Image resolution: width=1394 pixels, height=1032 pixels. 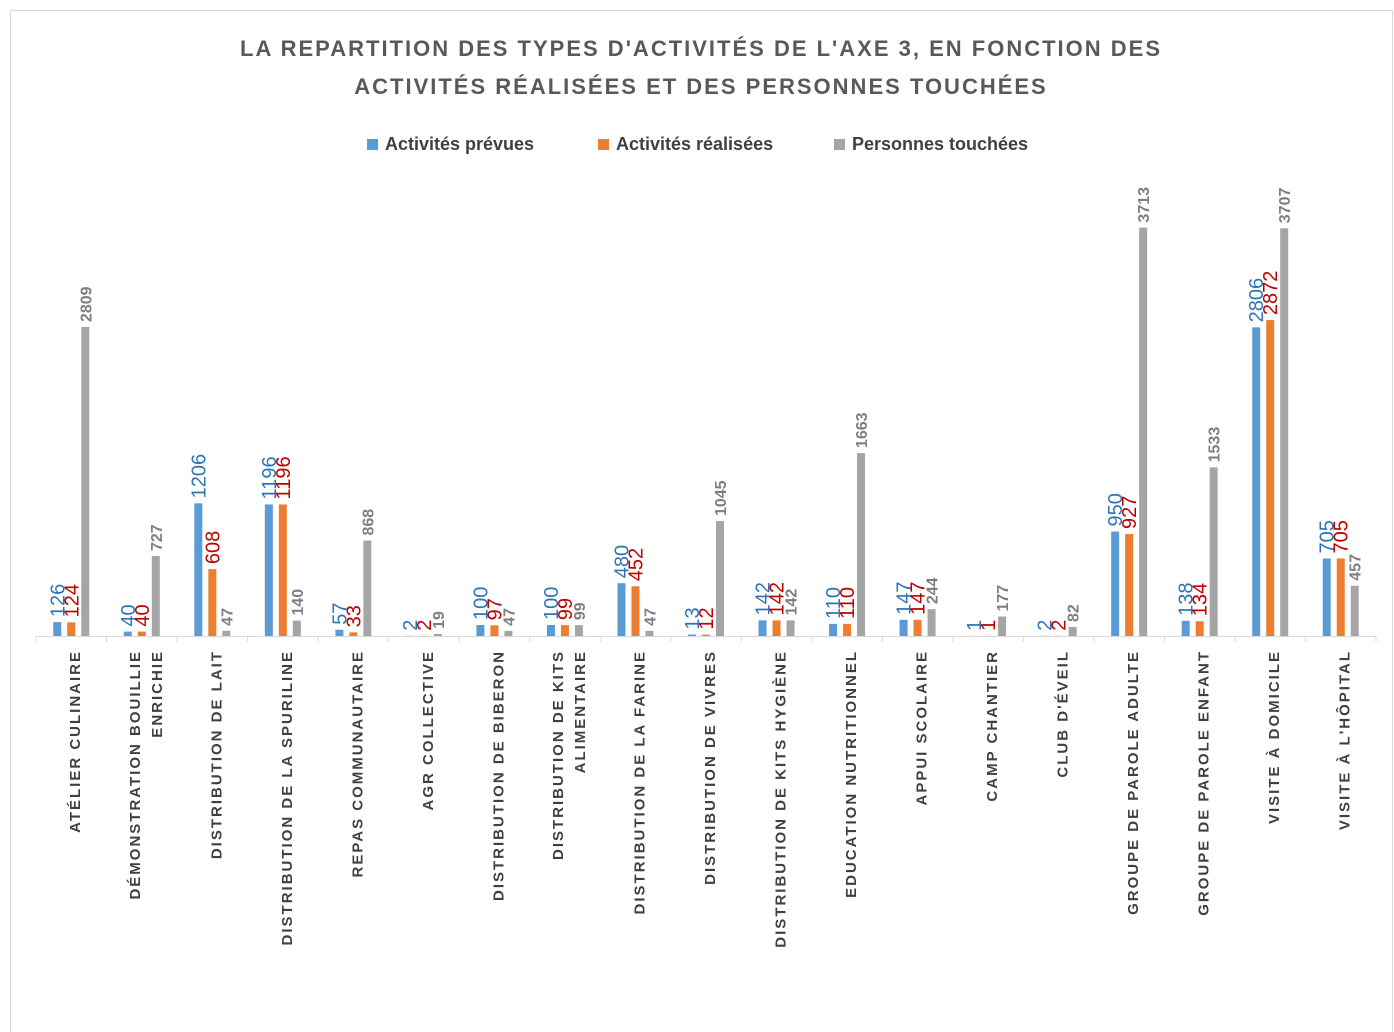 What do you see at coordinates (459, 144) in the screenshot?
I see `legend-label: Activités prévues` at bounding box center [459, 144].